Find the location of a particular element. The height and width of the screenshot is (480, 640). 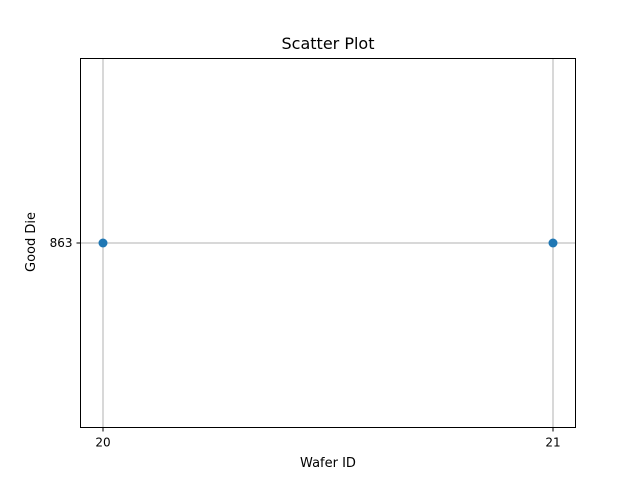

chart-title: Scatter Plot is located at coordinates (328, 43).